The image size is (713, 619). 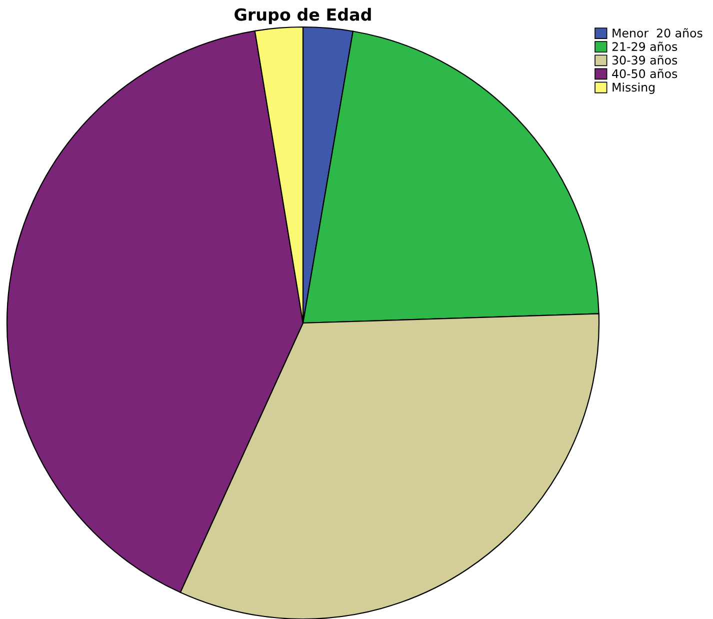 What do you see at coordinates (657, 33) in the screenshot?
I see `legend-label: Menor 20 años` at bounding box center [657, 33].